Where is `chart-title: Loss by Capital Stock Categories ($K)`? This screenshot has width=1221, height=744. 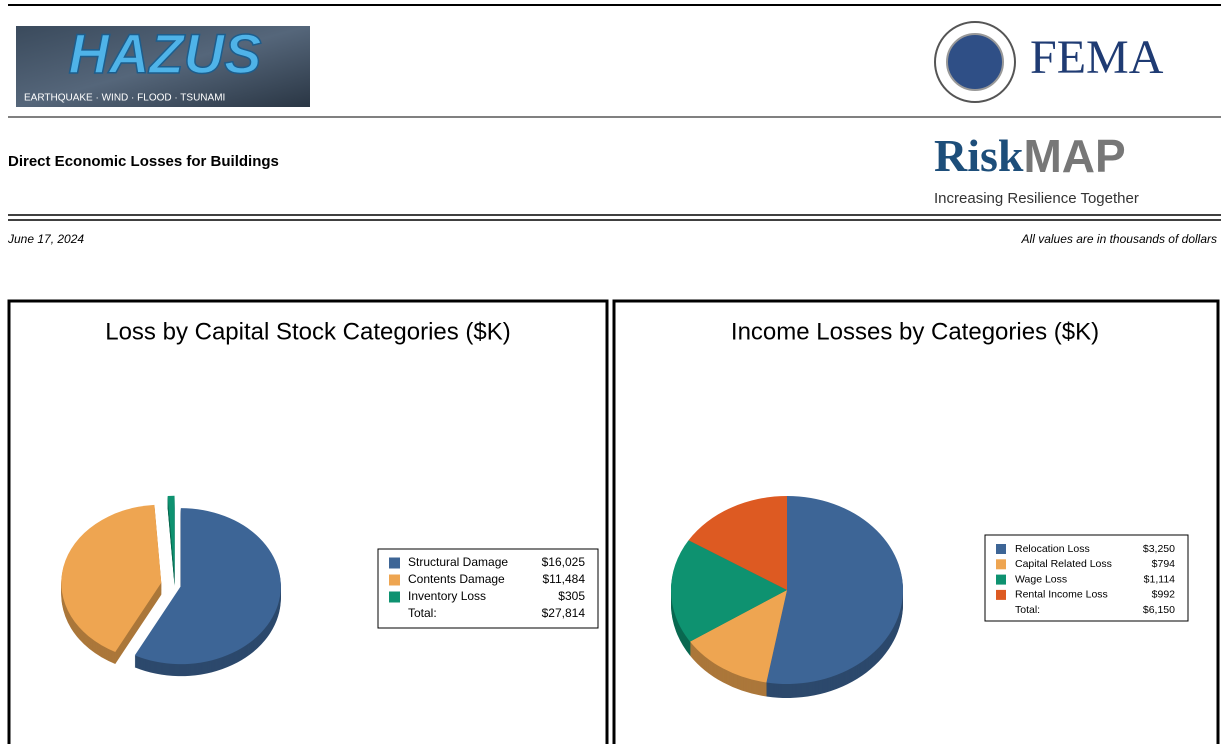
chart-title: Loss by Capital Stock Categories ($K) is located at coordinates (308, 331).